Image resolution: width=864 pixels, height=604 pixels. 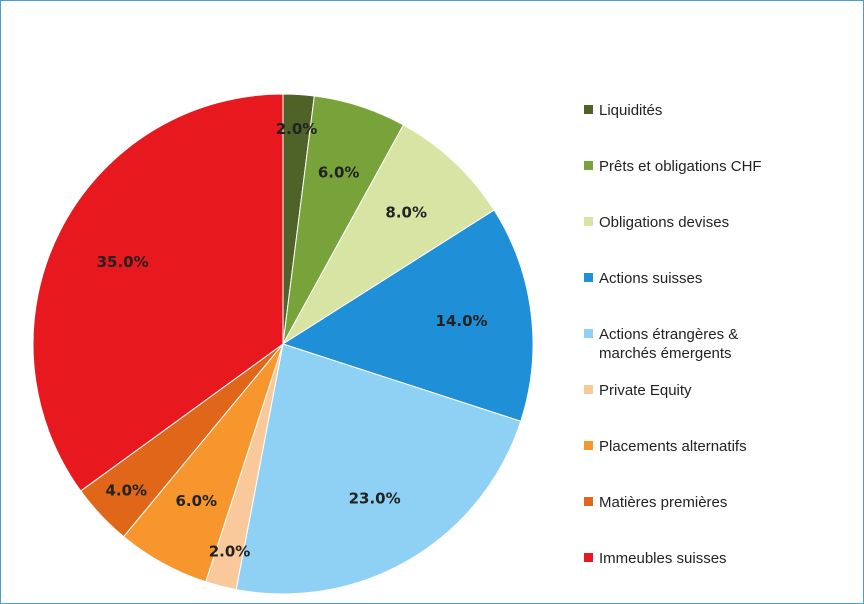 I want to click on legend-item: Liquidités, so click(x=676, y=110).